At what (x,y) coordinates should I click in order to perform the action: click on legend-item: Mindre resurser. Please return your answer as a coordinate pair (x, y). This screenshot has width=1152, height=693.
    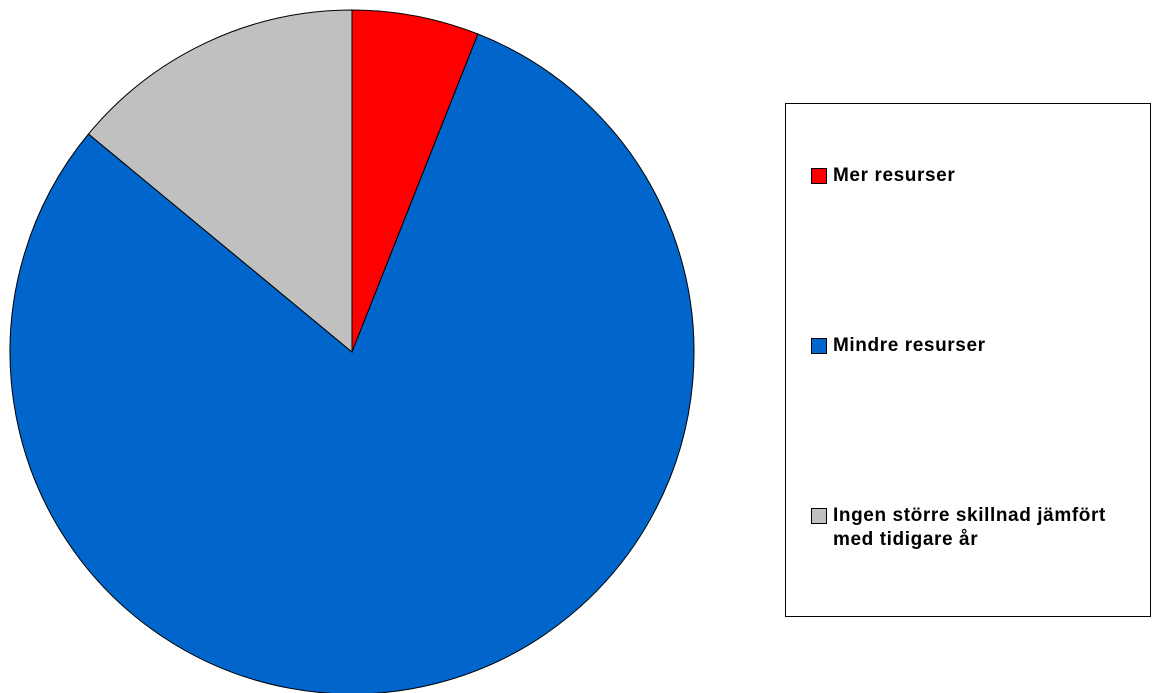
    Looking at the image, I should click on (976, 346).